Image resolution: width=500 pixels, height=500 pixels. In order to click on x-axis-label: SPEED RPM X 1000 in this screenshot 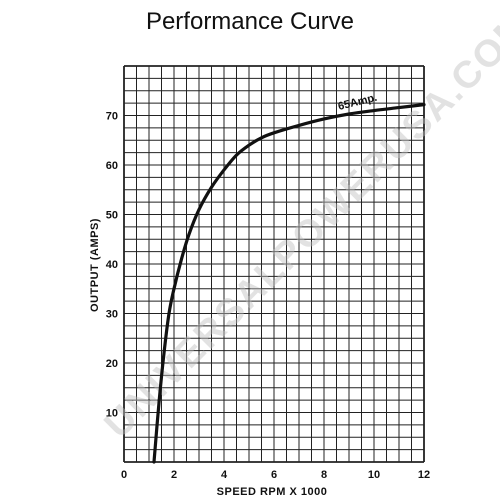, I will do `click(272, 492)`.